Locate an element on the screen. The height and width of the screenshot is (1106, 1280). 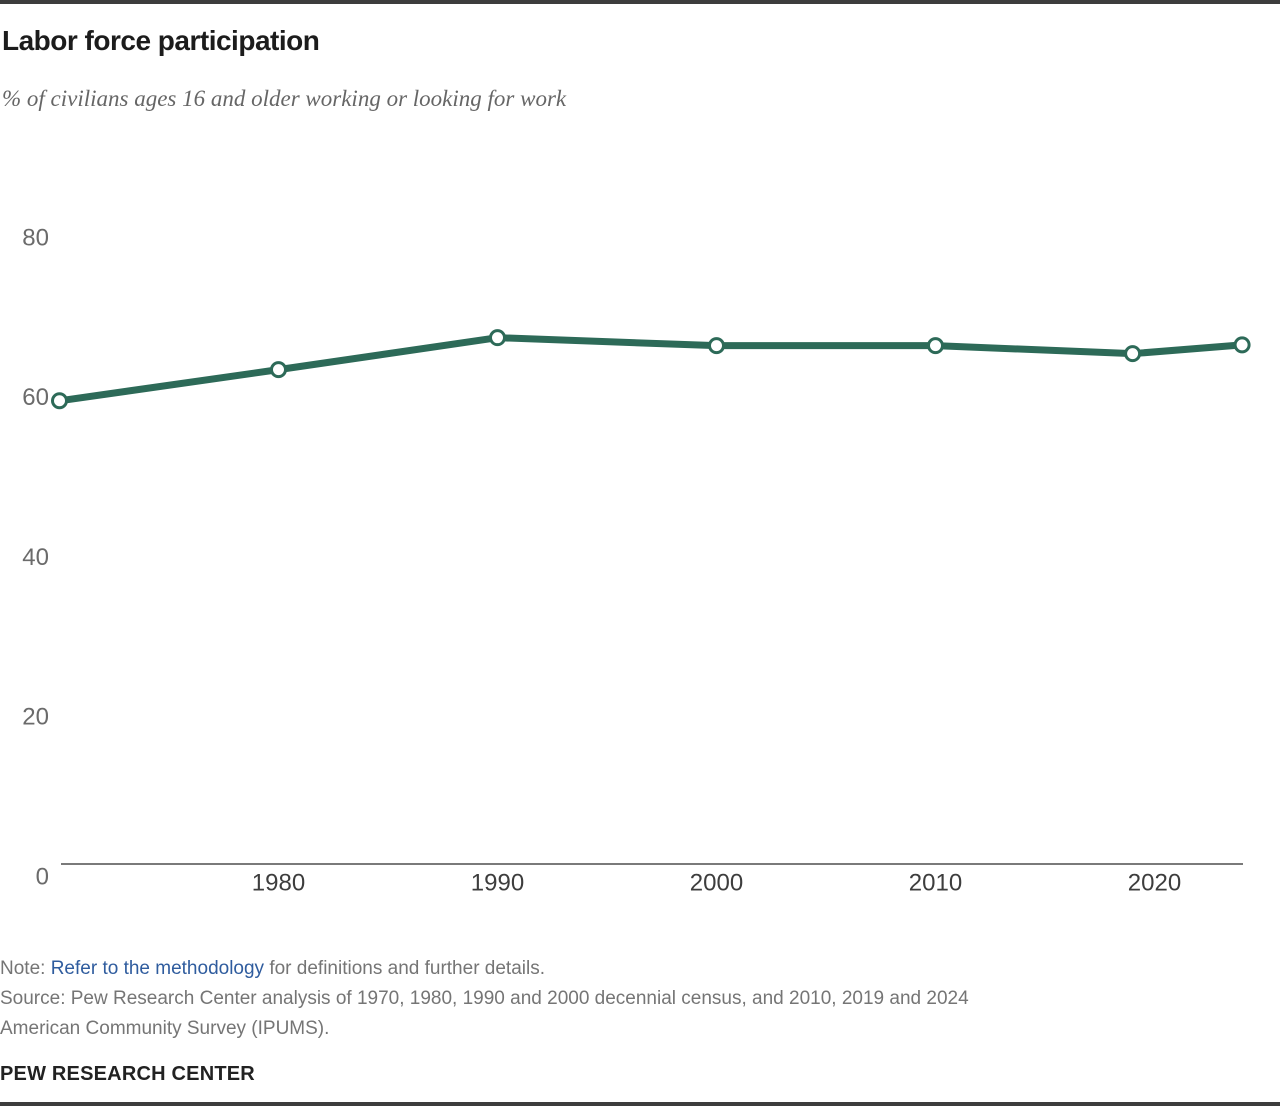
y-axis-tick-label: 80 is located at coordinates (35, 237).